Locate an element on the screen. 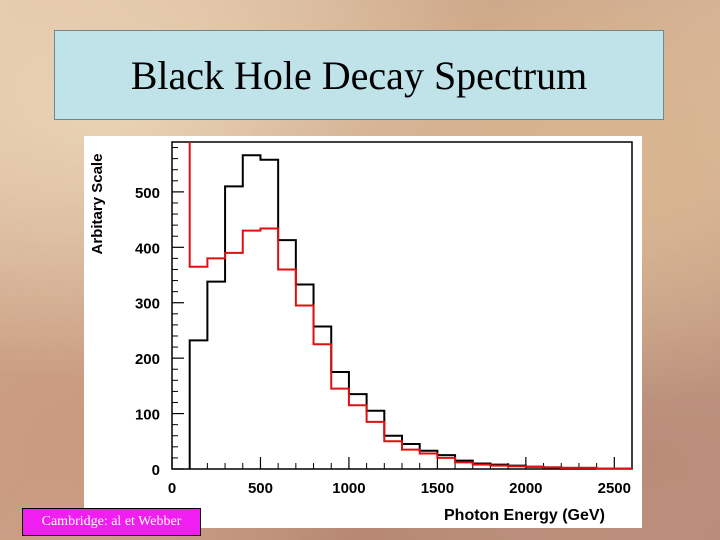 This screenshot has height=540, width=720. credit-badge: Cambridge: al et Webber is located at coordinates (111, 522).